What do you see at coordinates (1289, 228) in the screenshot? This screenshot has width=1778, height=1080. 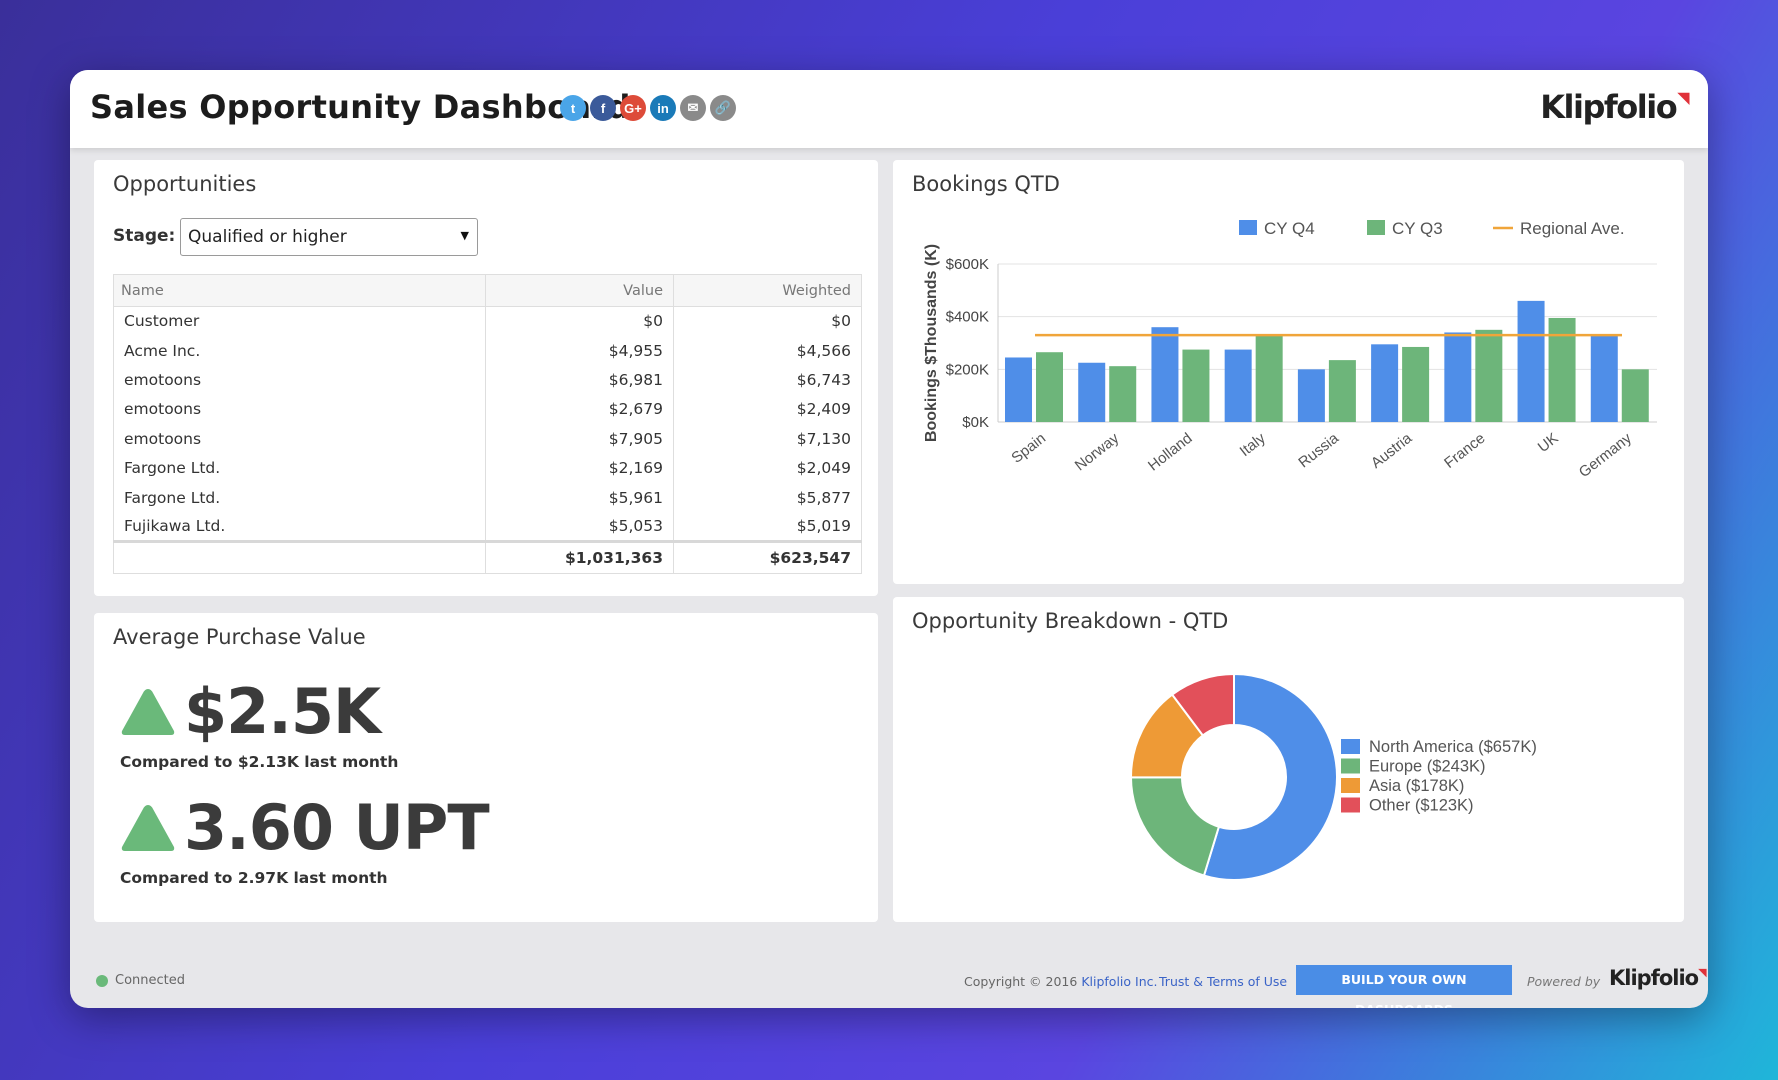 I see `legend-label: CY Q4` at bounding box center [1289, 228].